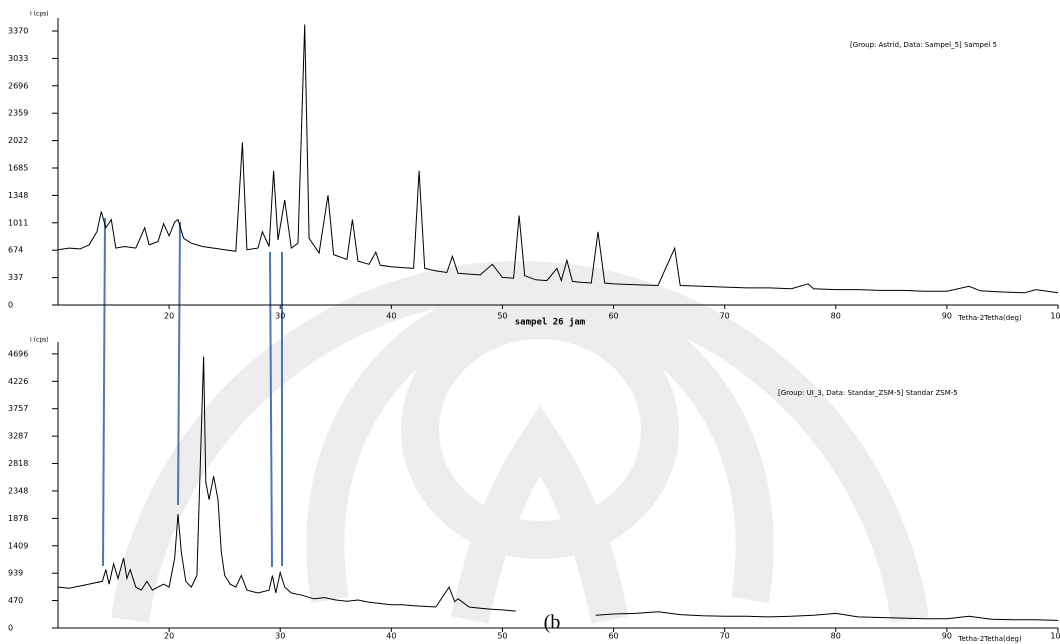  I want to click on watermark-ring, so click(540, 430).